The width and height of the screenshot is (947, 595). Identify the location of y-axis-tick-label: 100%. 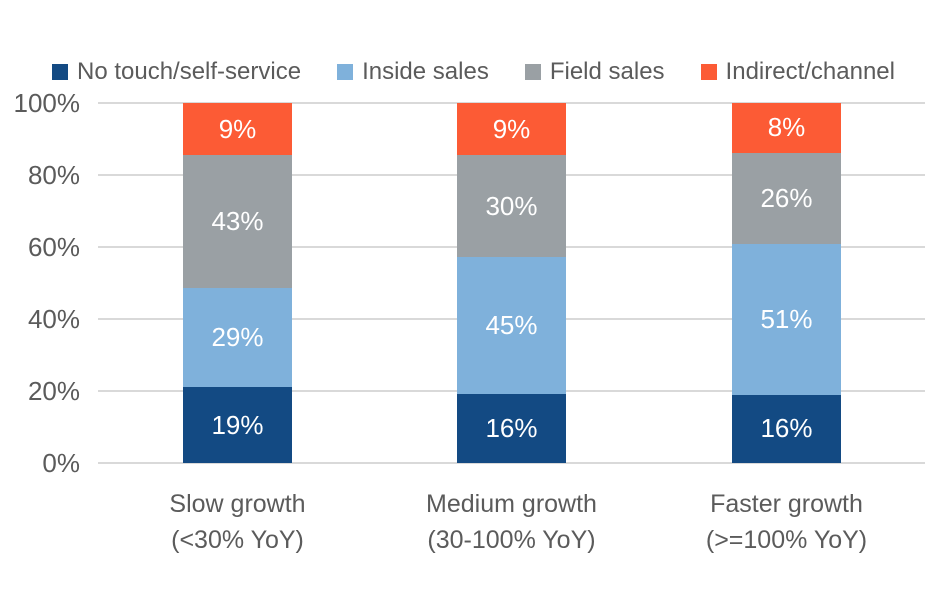
(47, 103).